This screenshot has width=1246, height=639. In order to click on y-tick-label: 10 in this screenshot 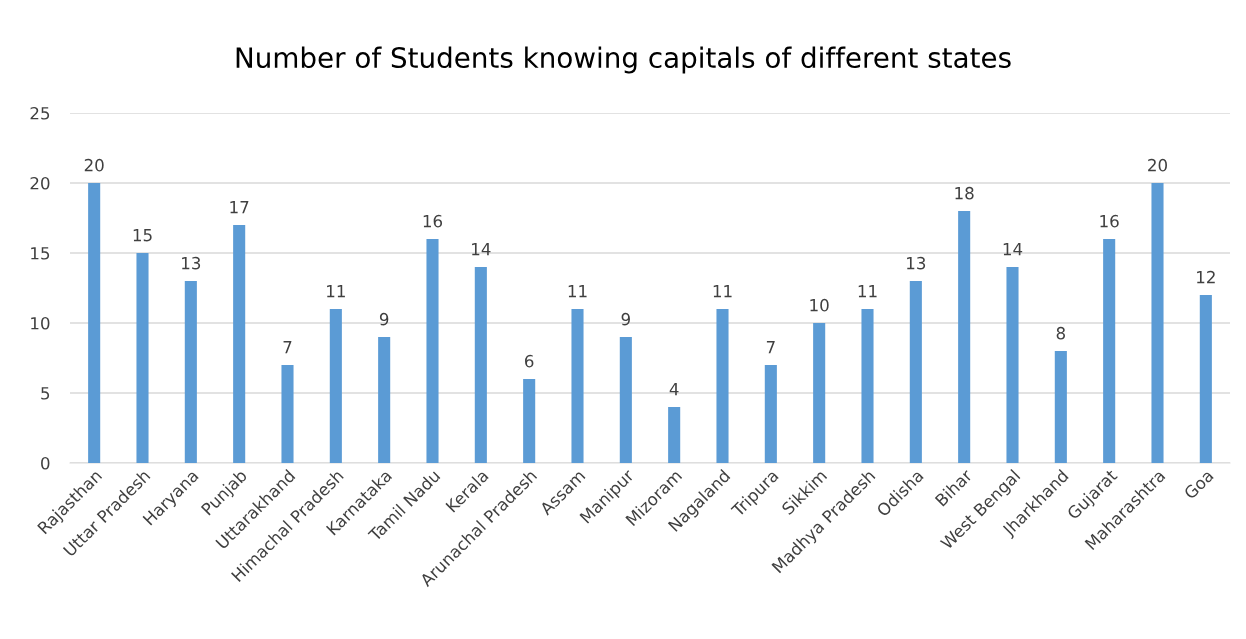, I will do `click(40, 323)`.